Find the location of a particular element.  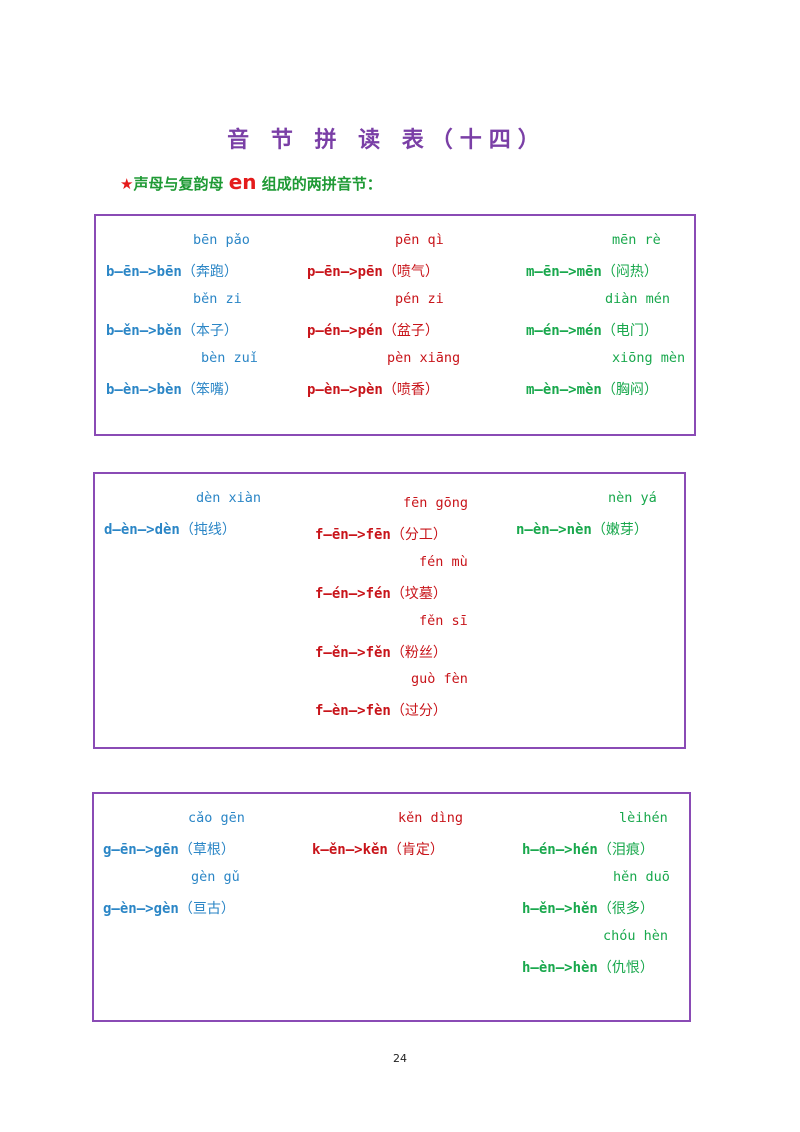

spelling-word: （喷香） is located at coordinates (410, 390).